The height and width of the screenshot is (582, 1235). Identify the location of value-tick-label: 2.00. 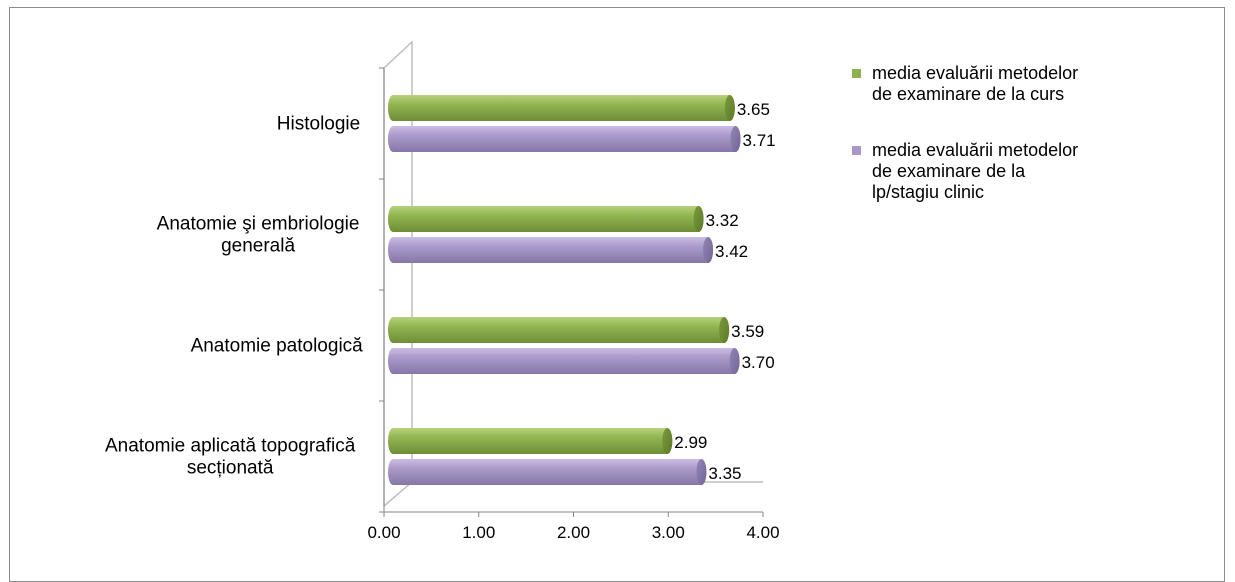
(573, 532).